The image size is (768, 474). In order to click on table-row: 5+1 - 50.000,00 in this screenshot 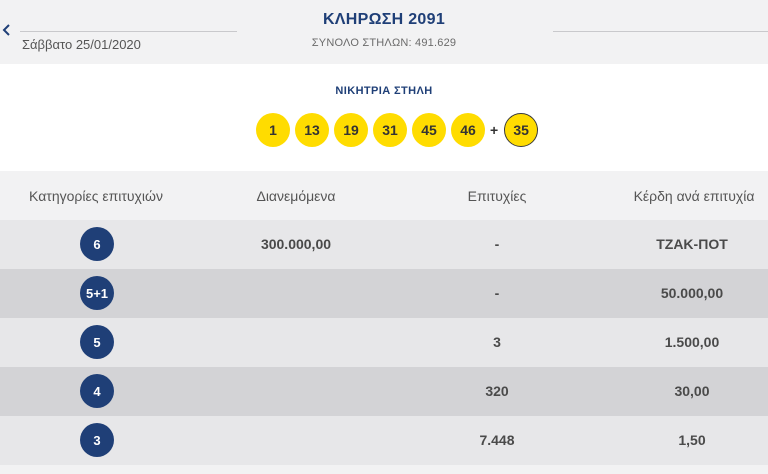, I will do `click(384, 293)`.